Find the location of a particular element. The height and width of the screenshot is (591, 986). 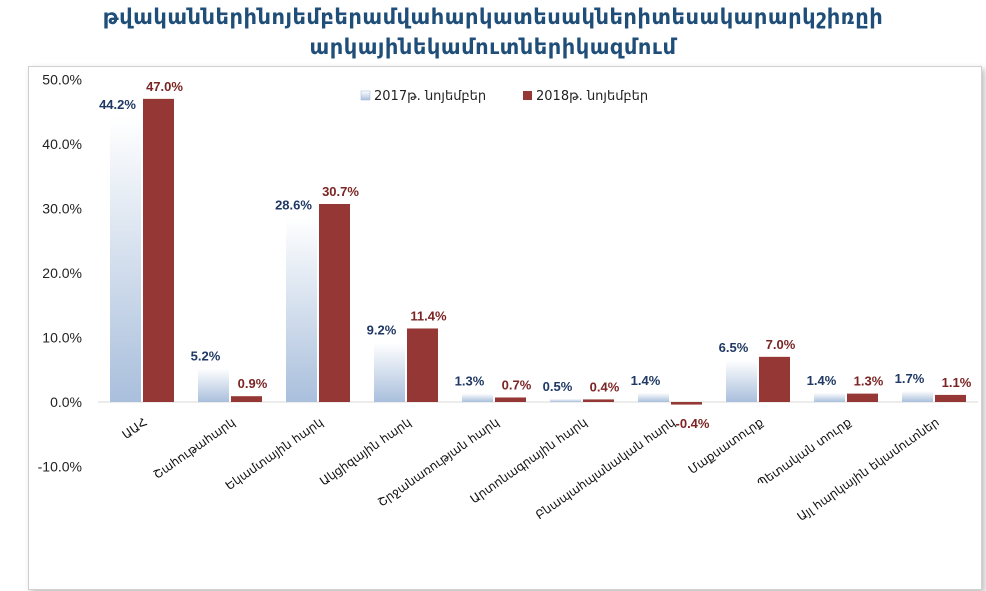

data-label-2017: 1.7% is located at coordinates (910, 378).